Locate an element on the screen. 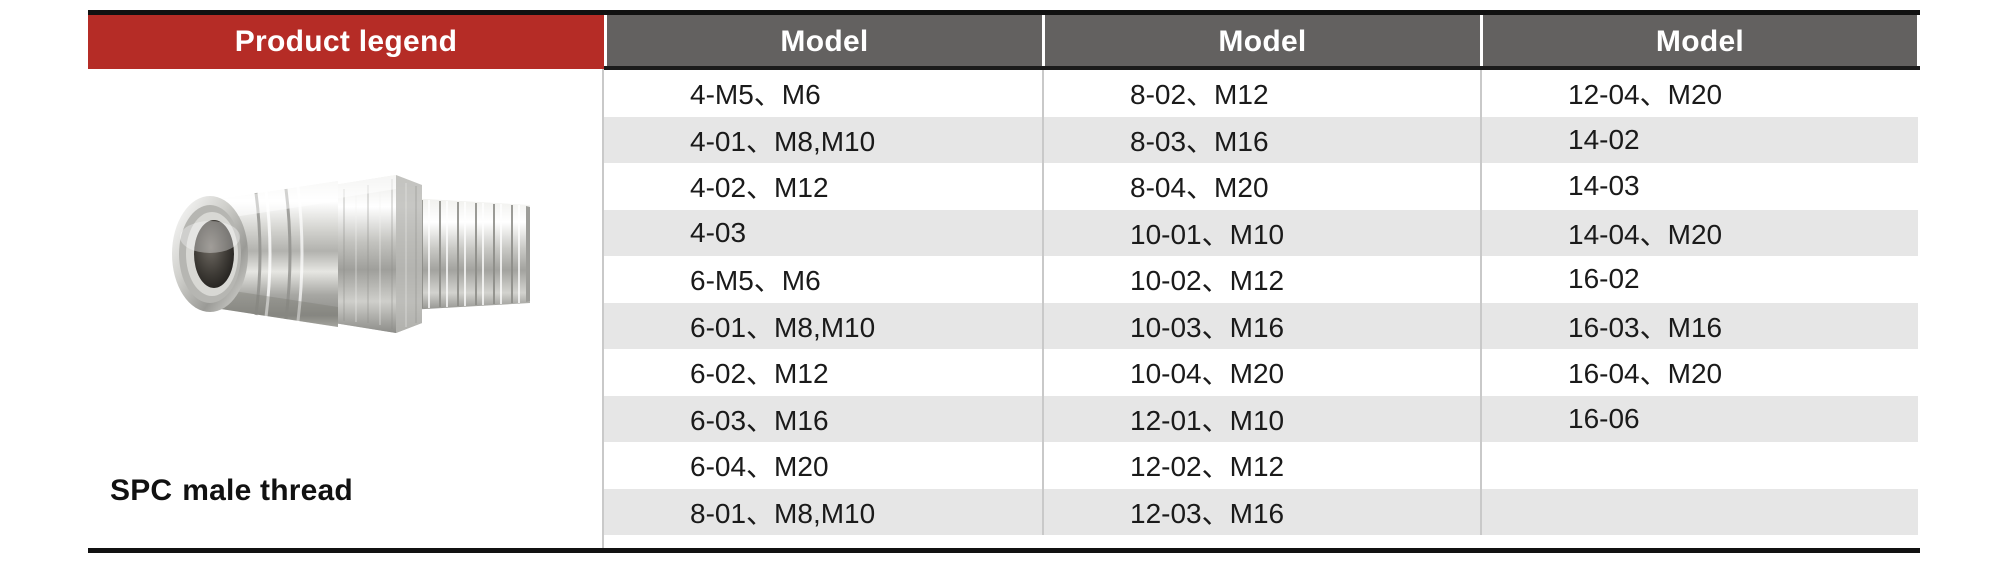 The width and height of the screenshot is (2000, 582). table-row: 16-03、M16 is located at coordinates (1700, 325).